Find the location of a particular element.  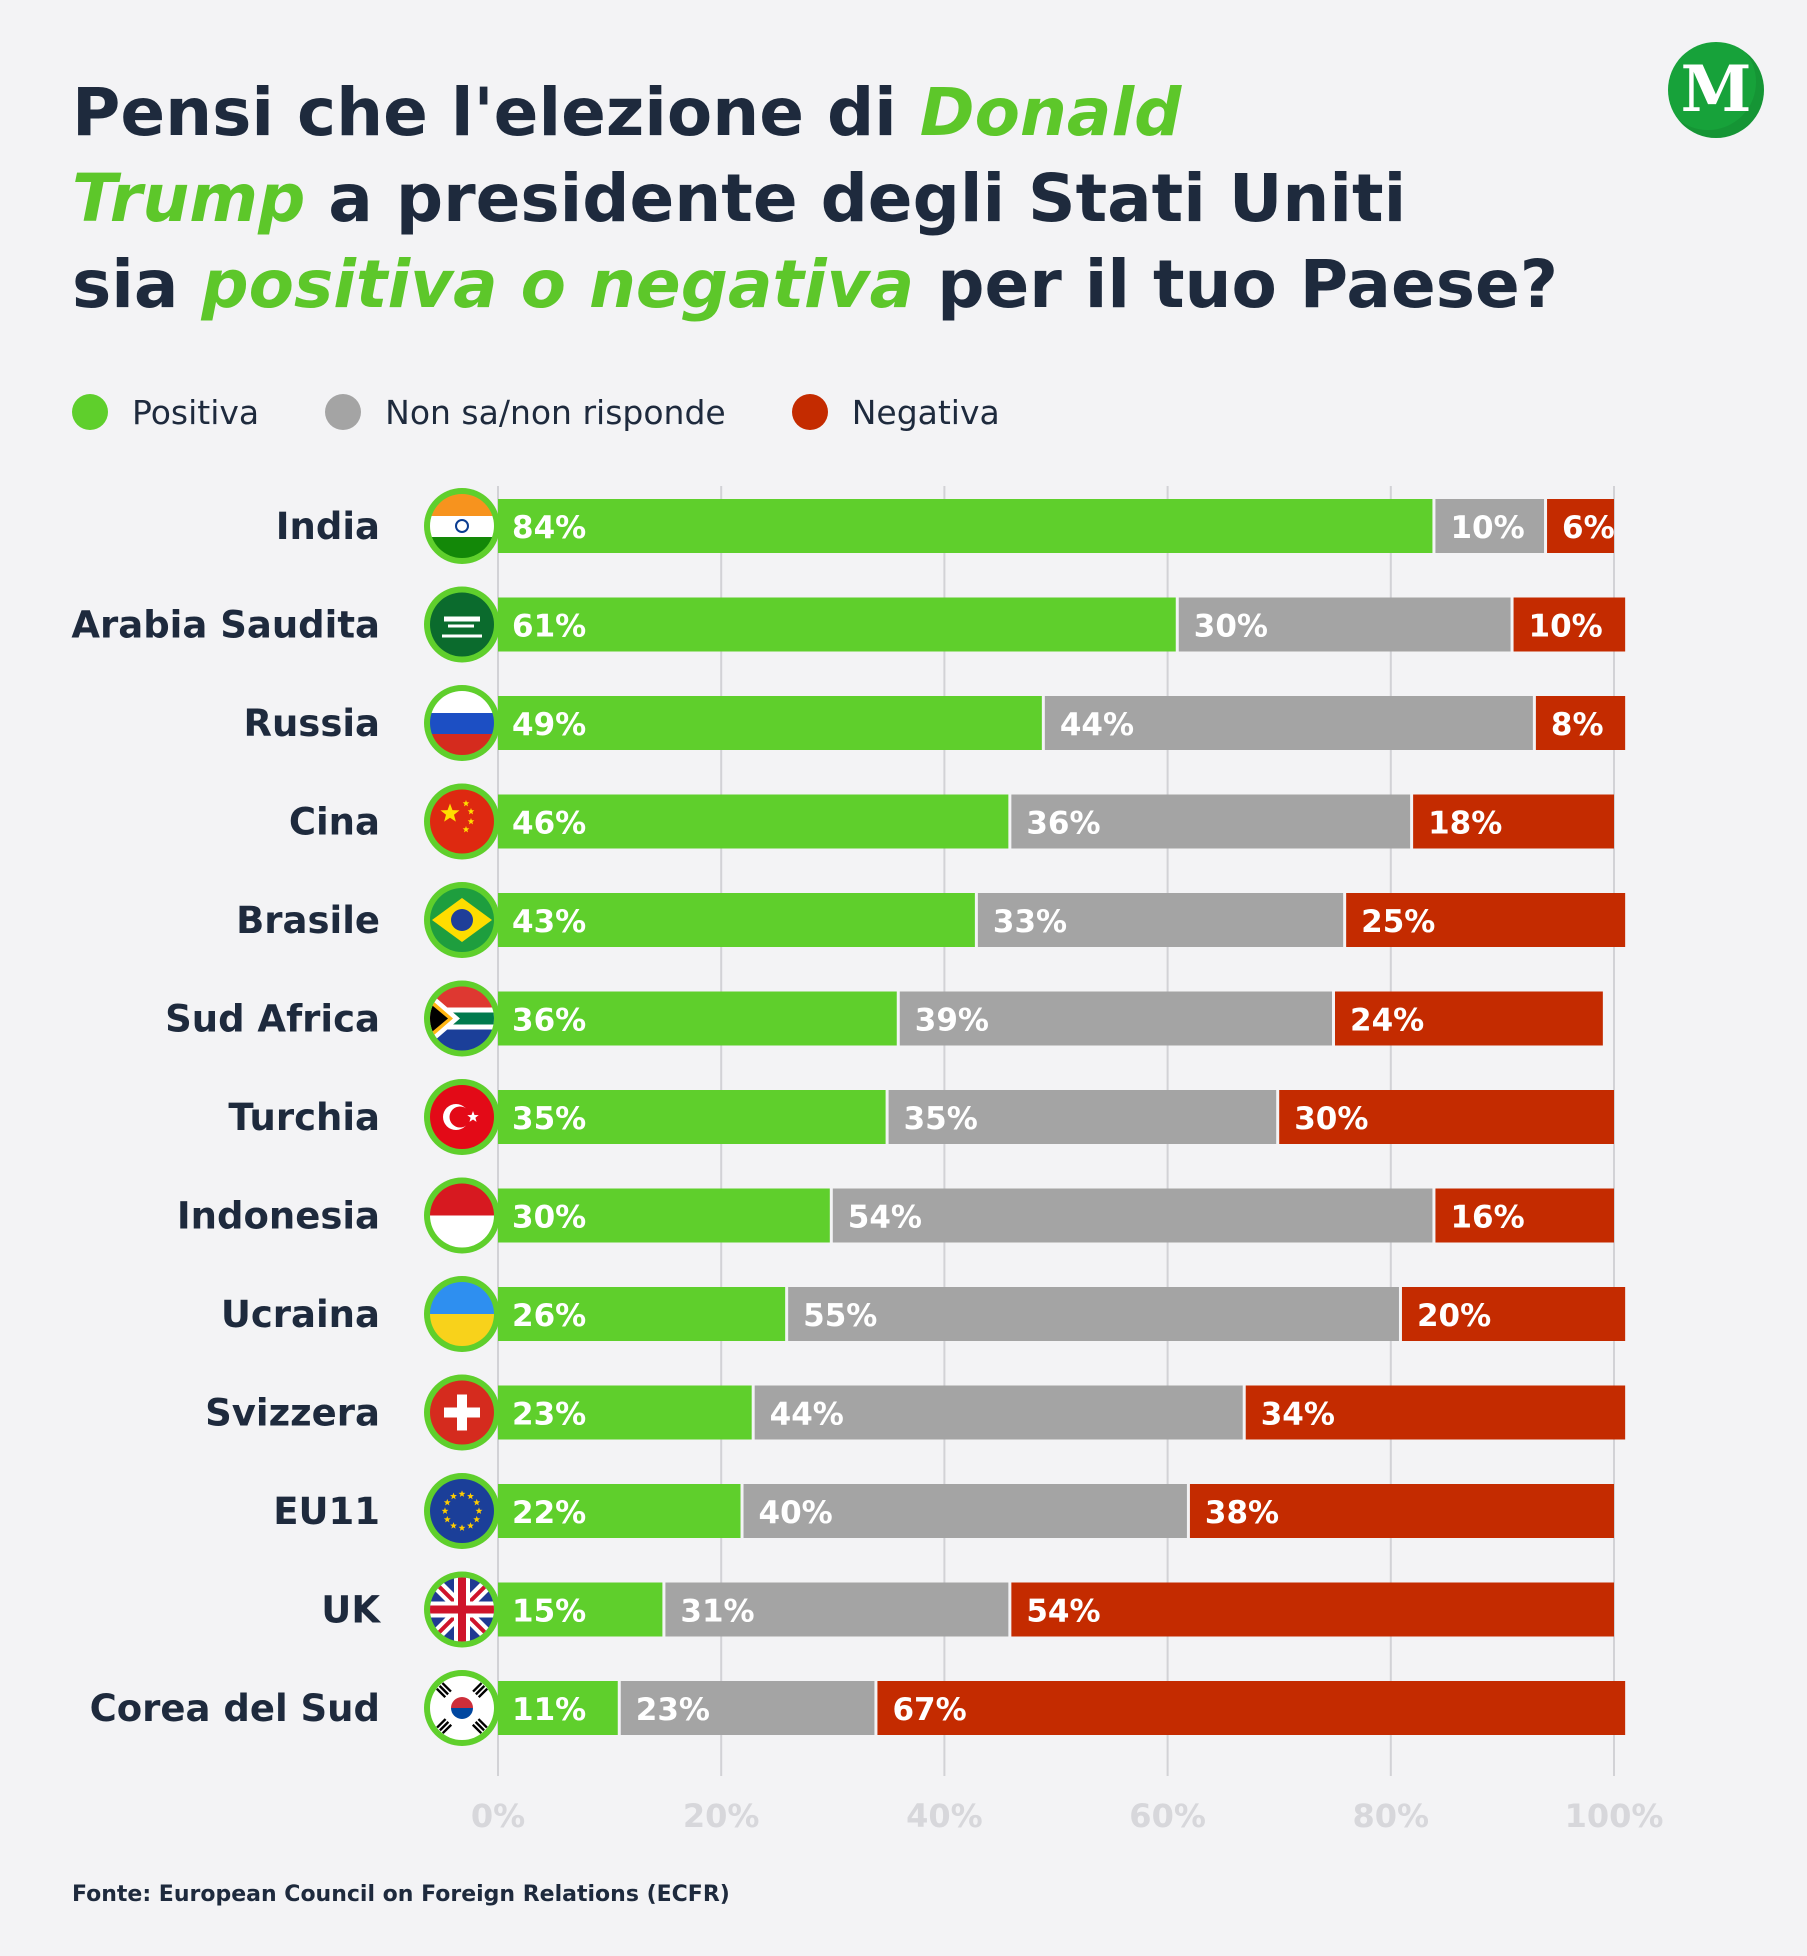

bar-ucraina-positiva is located at coordinates (642, 1314).